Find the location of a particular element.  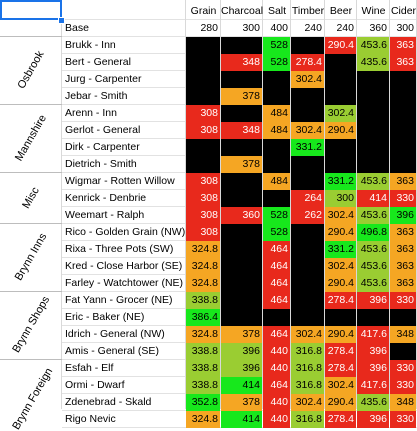

value-cell: 386.4 is located at coordinates (203, 317).